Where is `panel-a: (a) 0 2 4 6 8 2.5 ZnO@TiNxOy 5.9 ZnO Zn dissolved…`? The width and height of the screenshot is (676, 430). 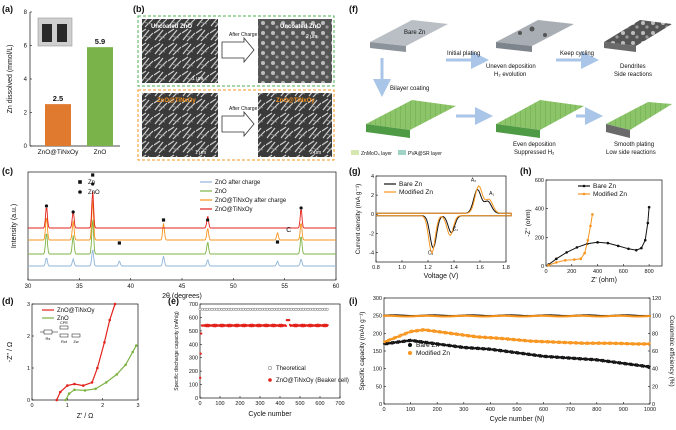 panel-a: (a) 0 2 4 6 8 2.5 ZnO@TiNxOy 5.9 ZnO Zn dissolved… is located at coordinates (61, 80).